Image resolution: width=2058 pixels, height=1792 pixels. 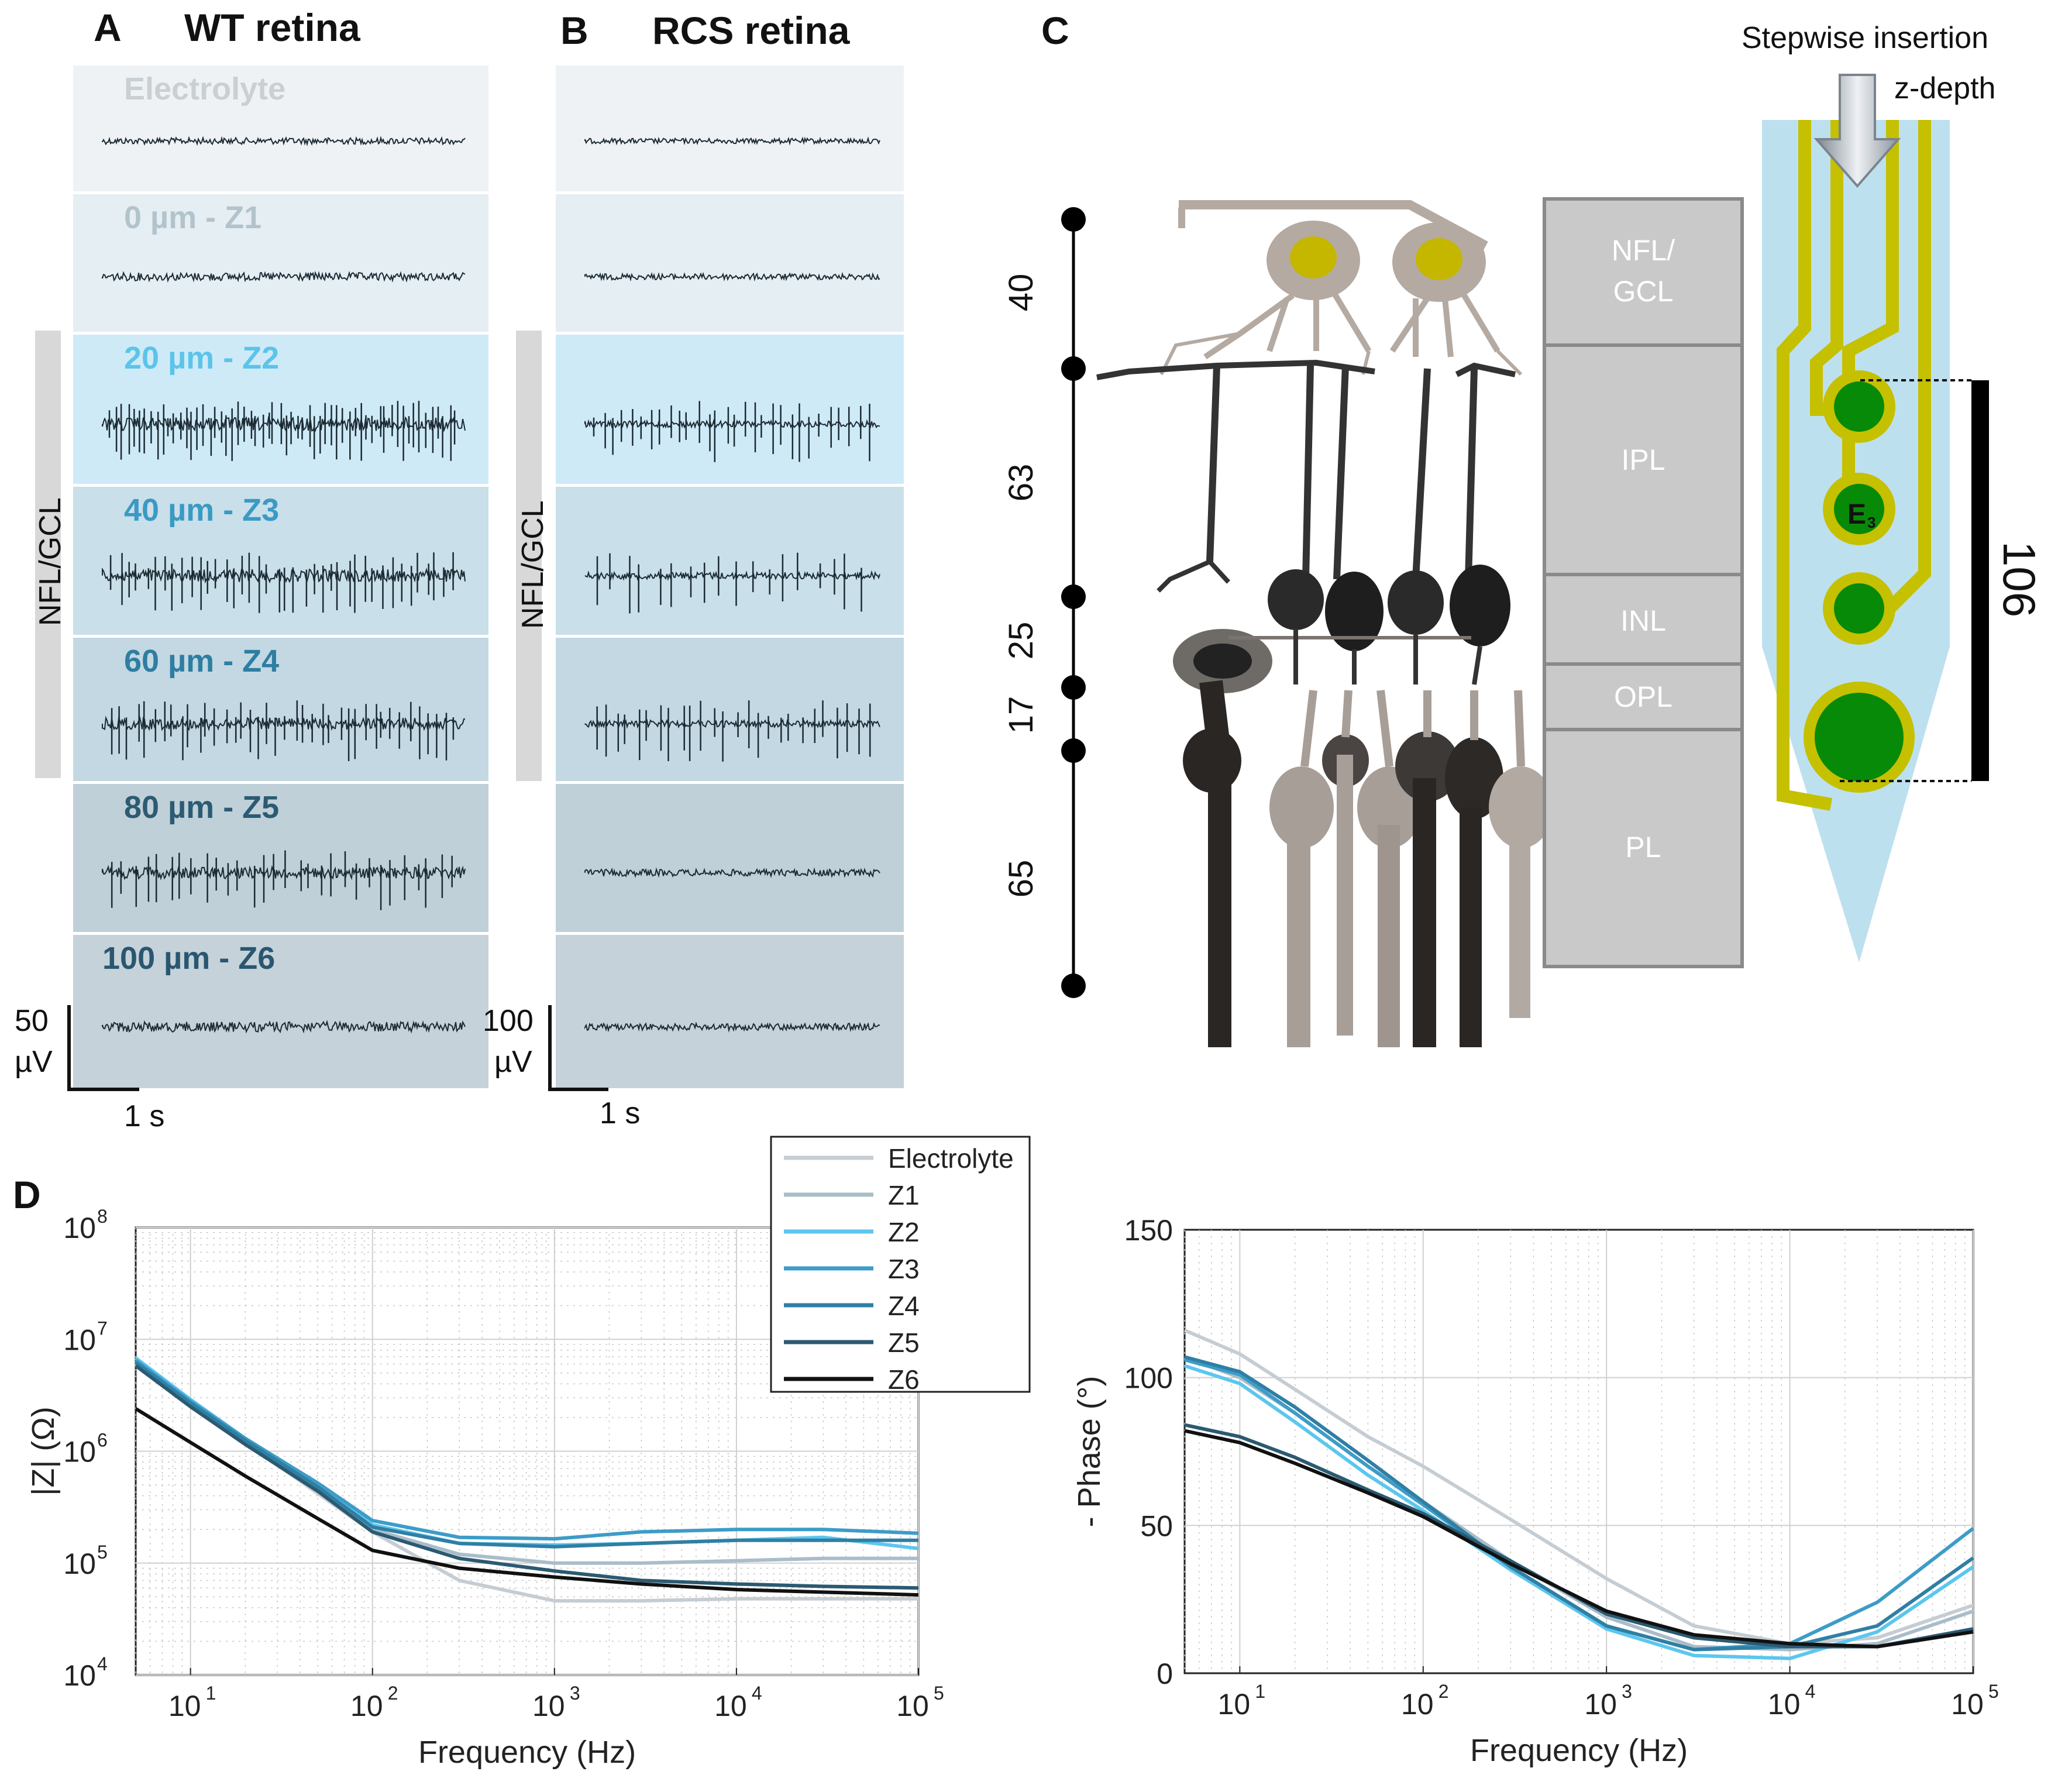 I want to click on layer-nfl-gcl-label-2: GCL, so click(x=1643, y=291).